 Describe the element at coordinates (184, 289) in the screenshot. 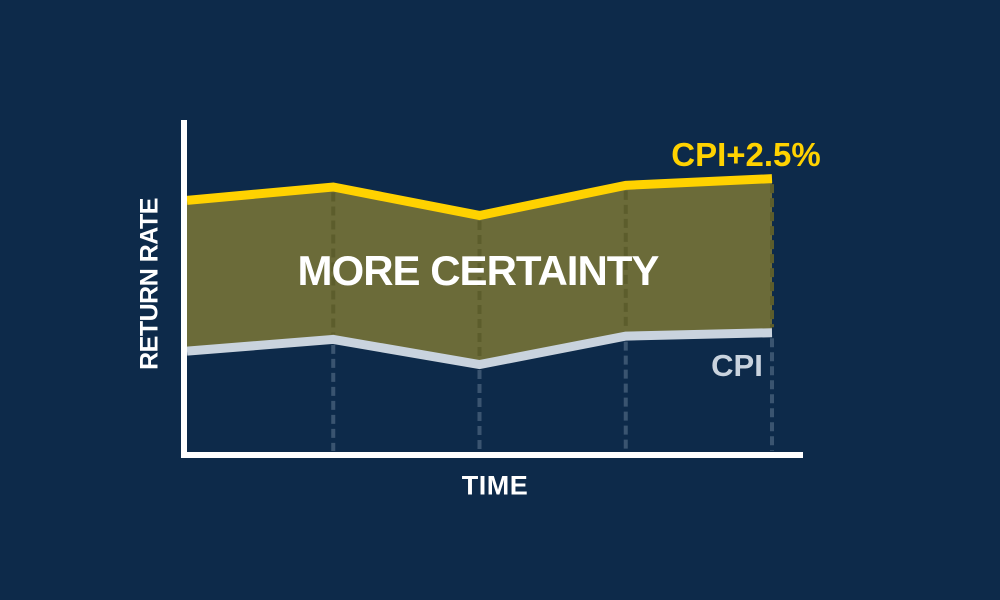

I see `y-axis` at that location.